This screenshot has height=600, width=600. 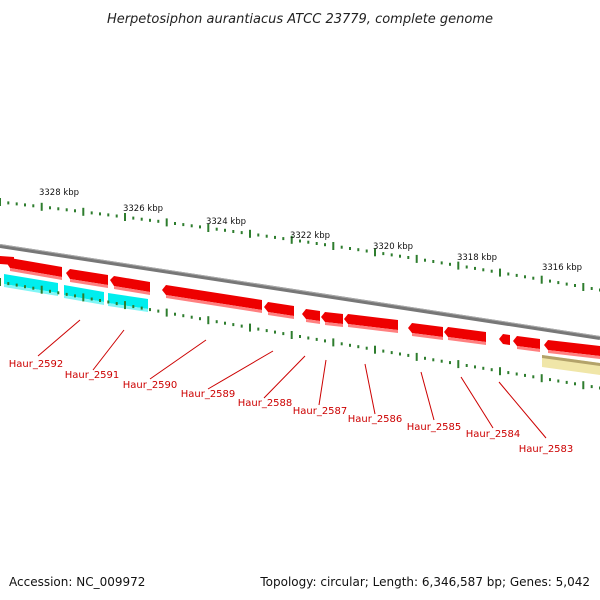 I want to click on gene-label: Haur_2592, so click(x=36, y=364).